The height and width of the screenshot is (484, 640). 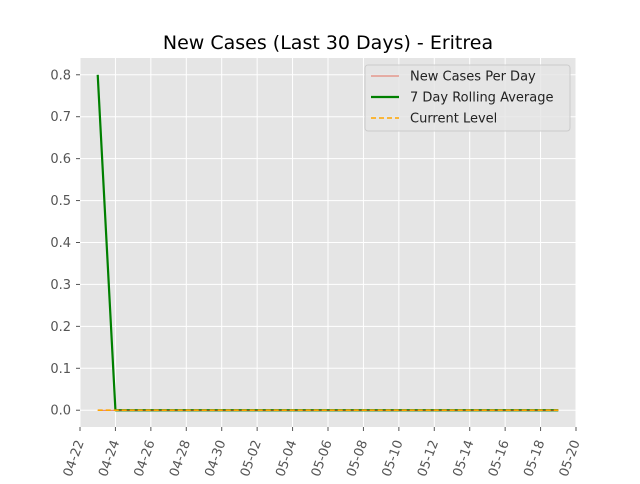 I want to click on y-tick-label: 0.7, so click(x=60, y=117).